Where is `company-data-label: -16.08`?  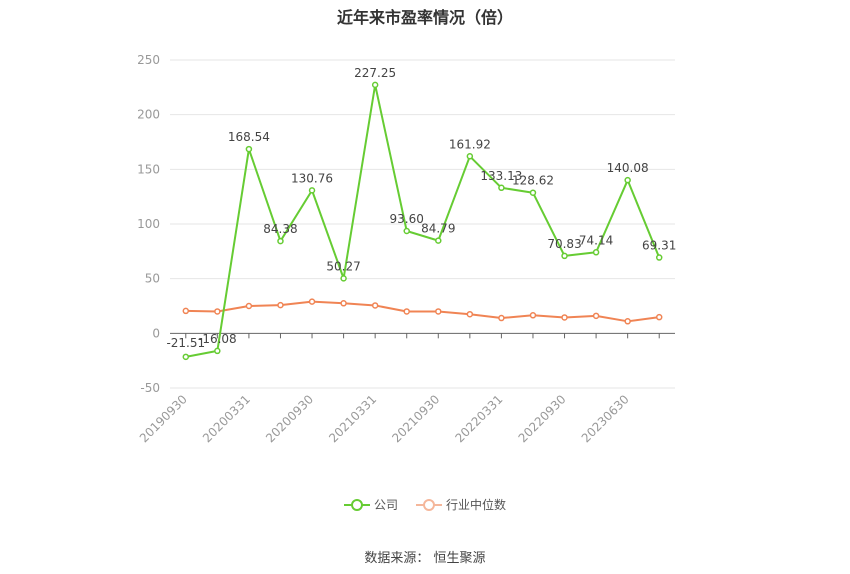 company-data-label: -16.08 is located at coordinates (217, 339).